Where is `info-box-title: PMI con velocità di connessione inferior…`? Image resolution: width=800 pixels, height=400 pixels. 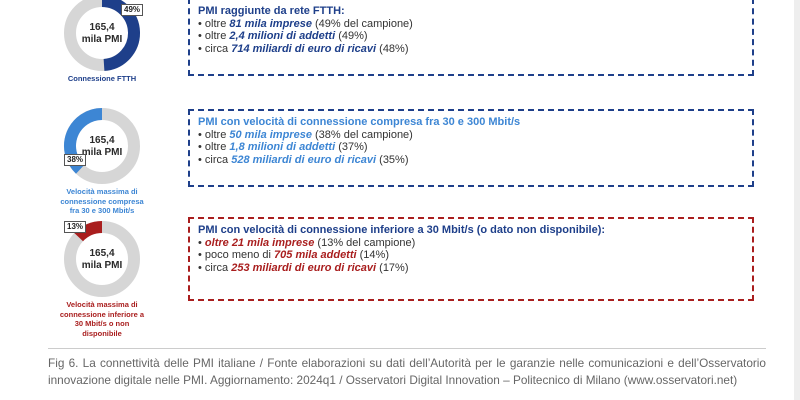 info-box-title: PMI con velocità di connessione inferior… is located at coordinates (402, 230).